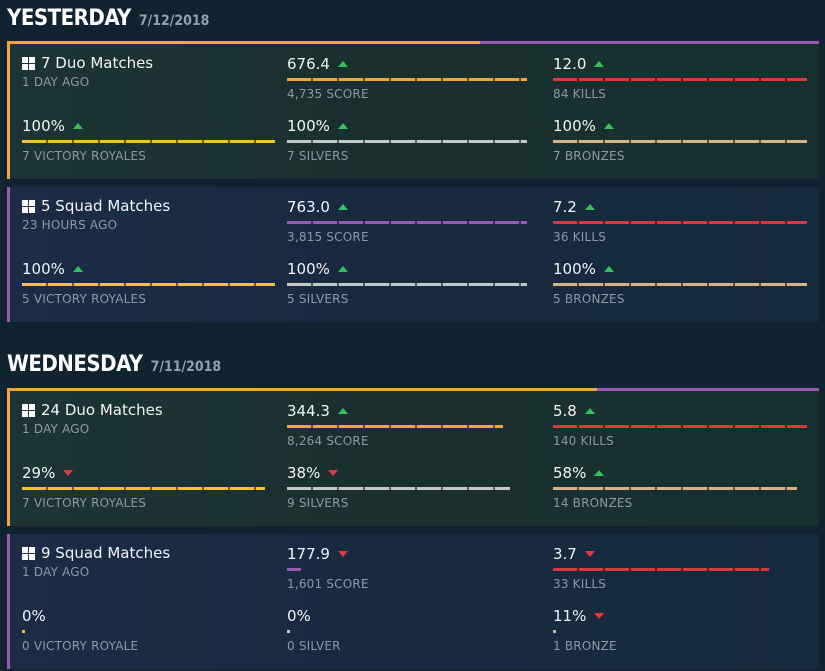 The height and width of the screenshot is (671, 825). I want to click on win-rate-stat: 29% 7 VICTORY ROYALES, so click(148, 486).